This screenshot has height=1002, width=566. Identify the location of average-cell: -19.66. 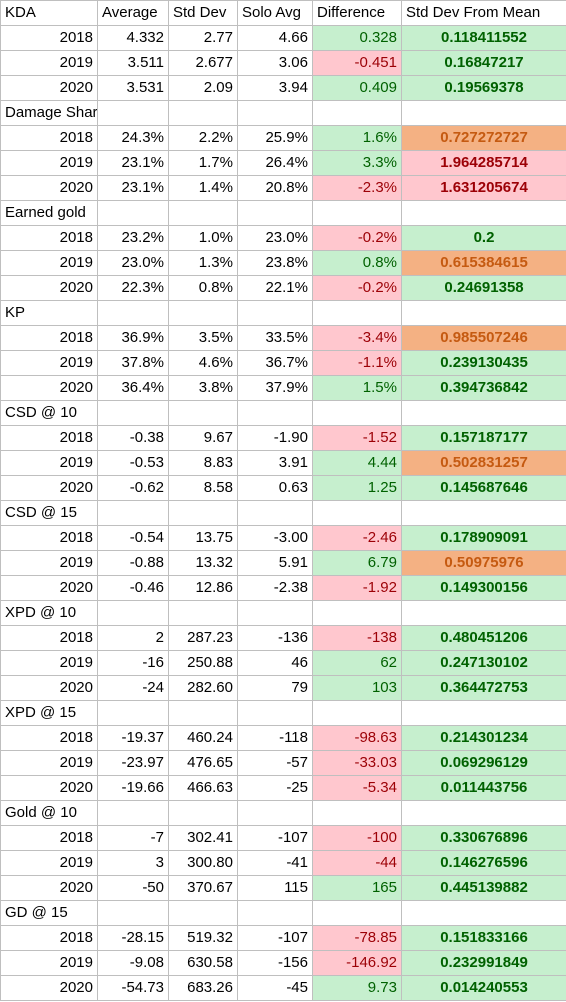
(133, 788).